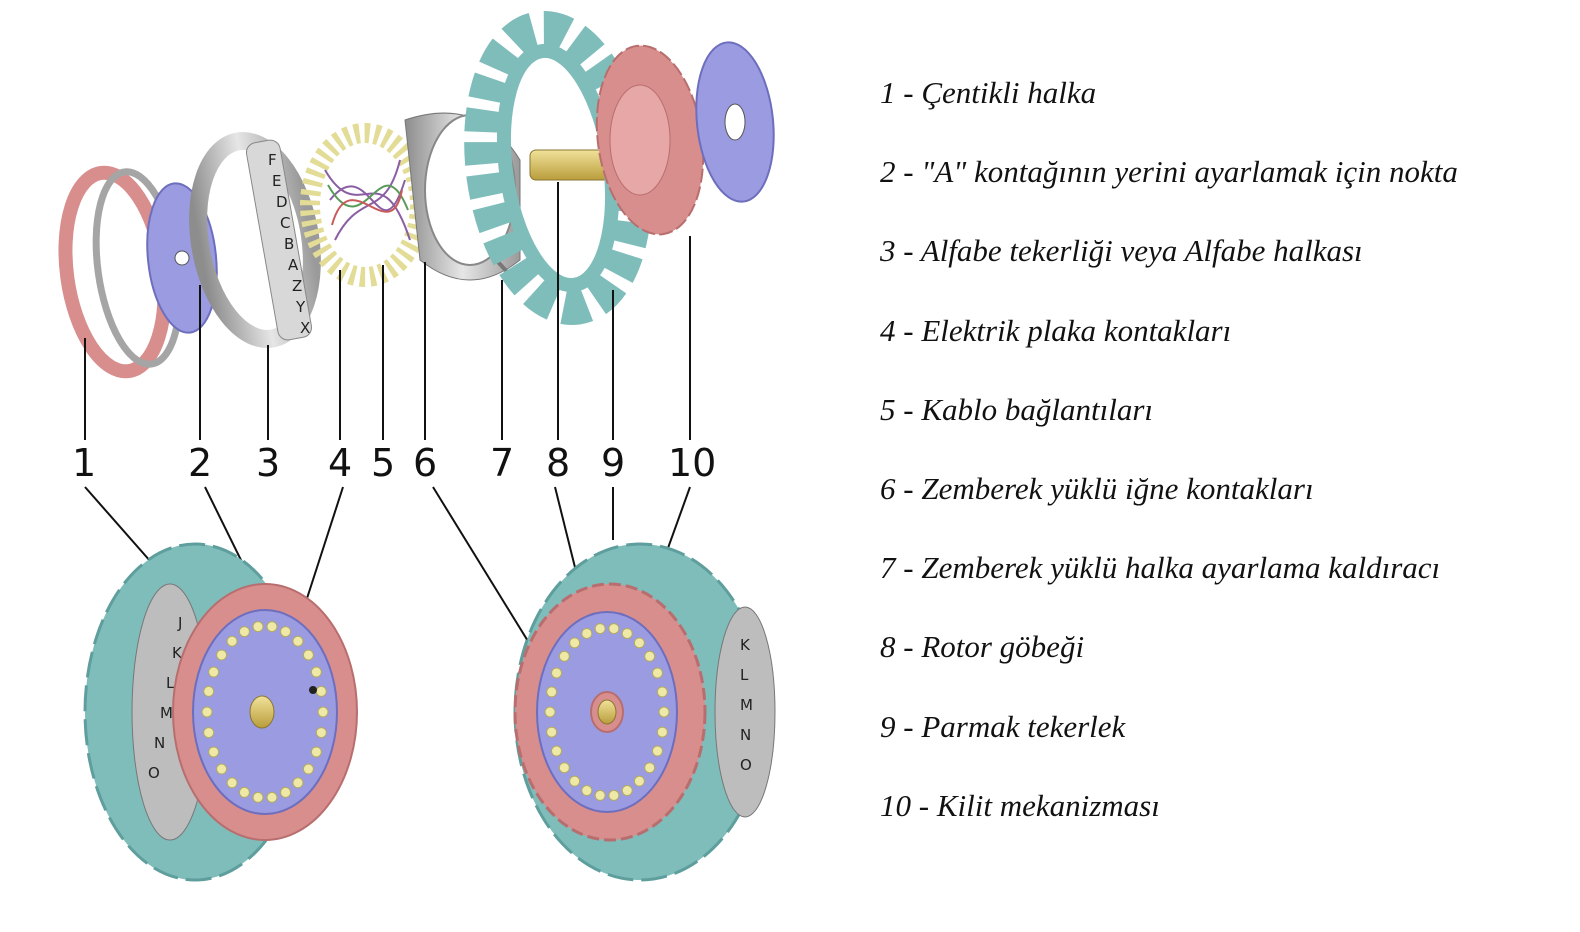  What do you see at coordinates (84, 463) in the screenshot?
I see `callout-1: 1` at bounding box center [84, 463].